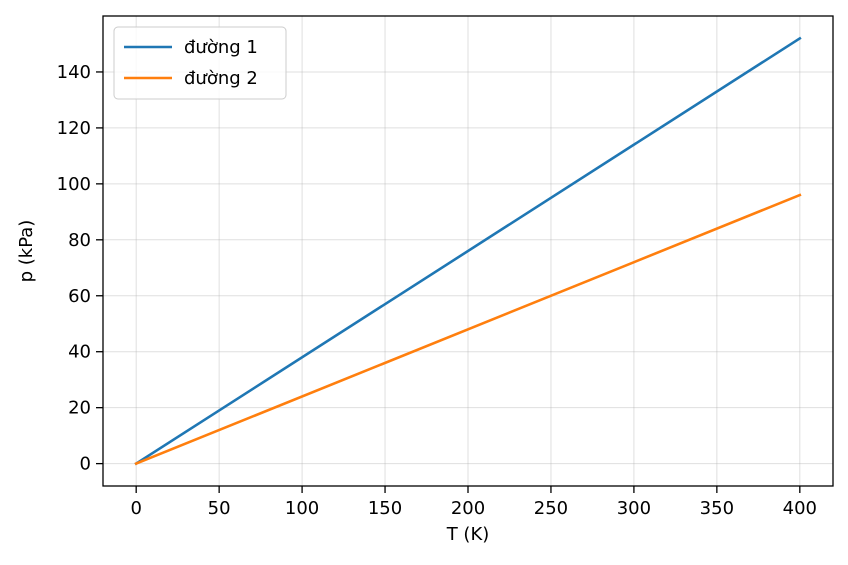 Image resolution: width=848 pixels, height=565 pixels. I want to click on x-tick-label: 150, so click(385, 508).